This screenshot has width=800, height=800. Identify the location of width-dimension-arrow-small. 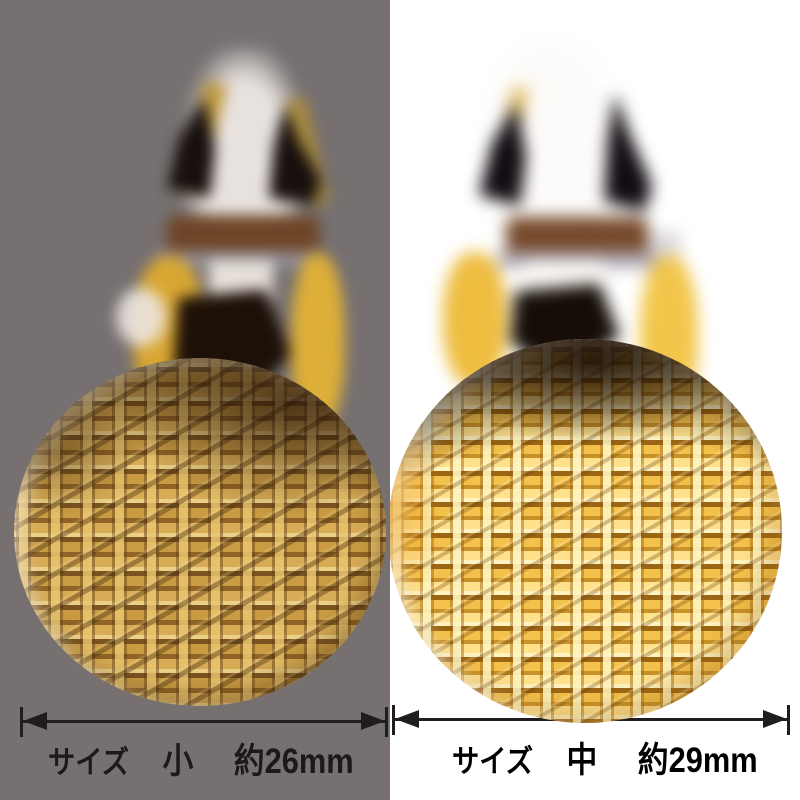
(204, 722).